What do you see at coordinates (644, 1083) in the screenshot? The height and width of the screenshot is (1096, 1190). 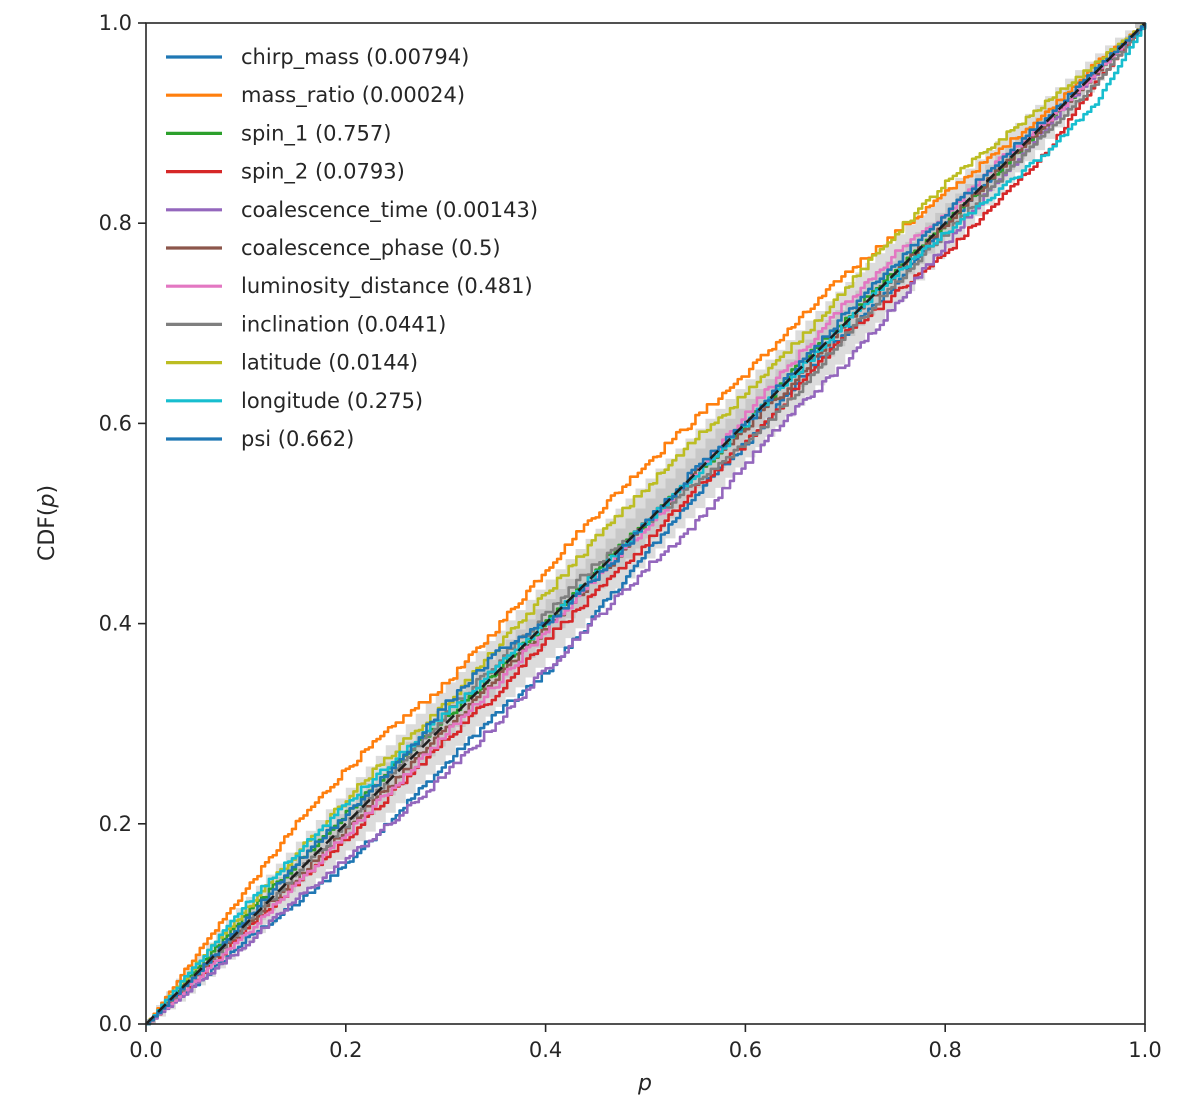 I see `x-axis-label: p` at bounding box center [644, 1083].